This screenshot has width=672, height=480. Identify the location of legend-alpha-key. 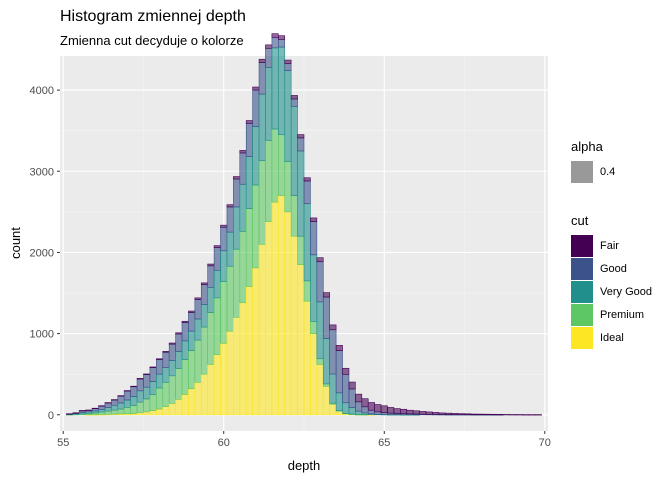
(582, 172).